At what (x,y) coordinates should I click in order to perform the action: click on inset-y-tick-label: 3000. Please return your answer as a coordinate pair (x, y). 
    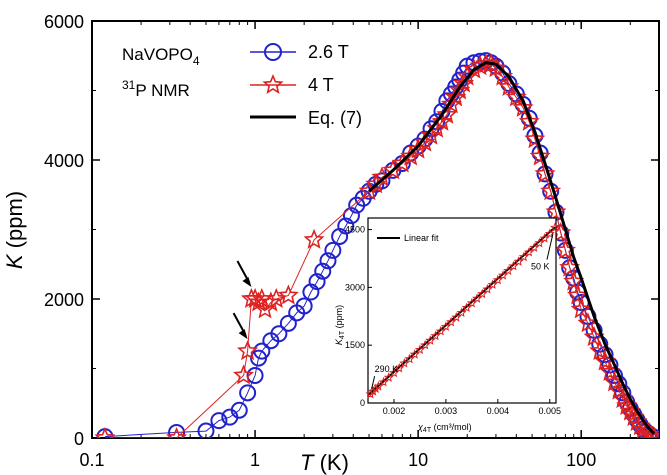
    Looking at the image, I should click on (355, 287).